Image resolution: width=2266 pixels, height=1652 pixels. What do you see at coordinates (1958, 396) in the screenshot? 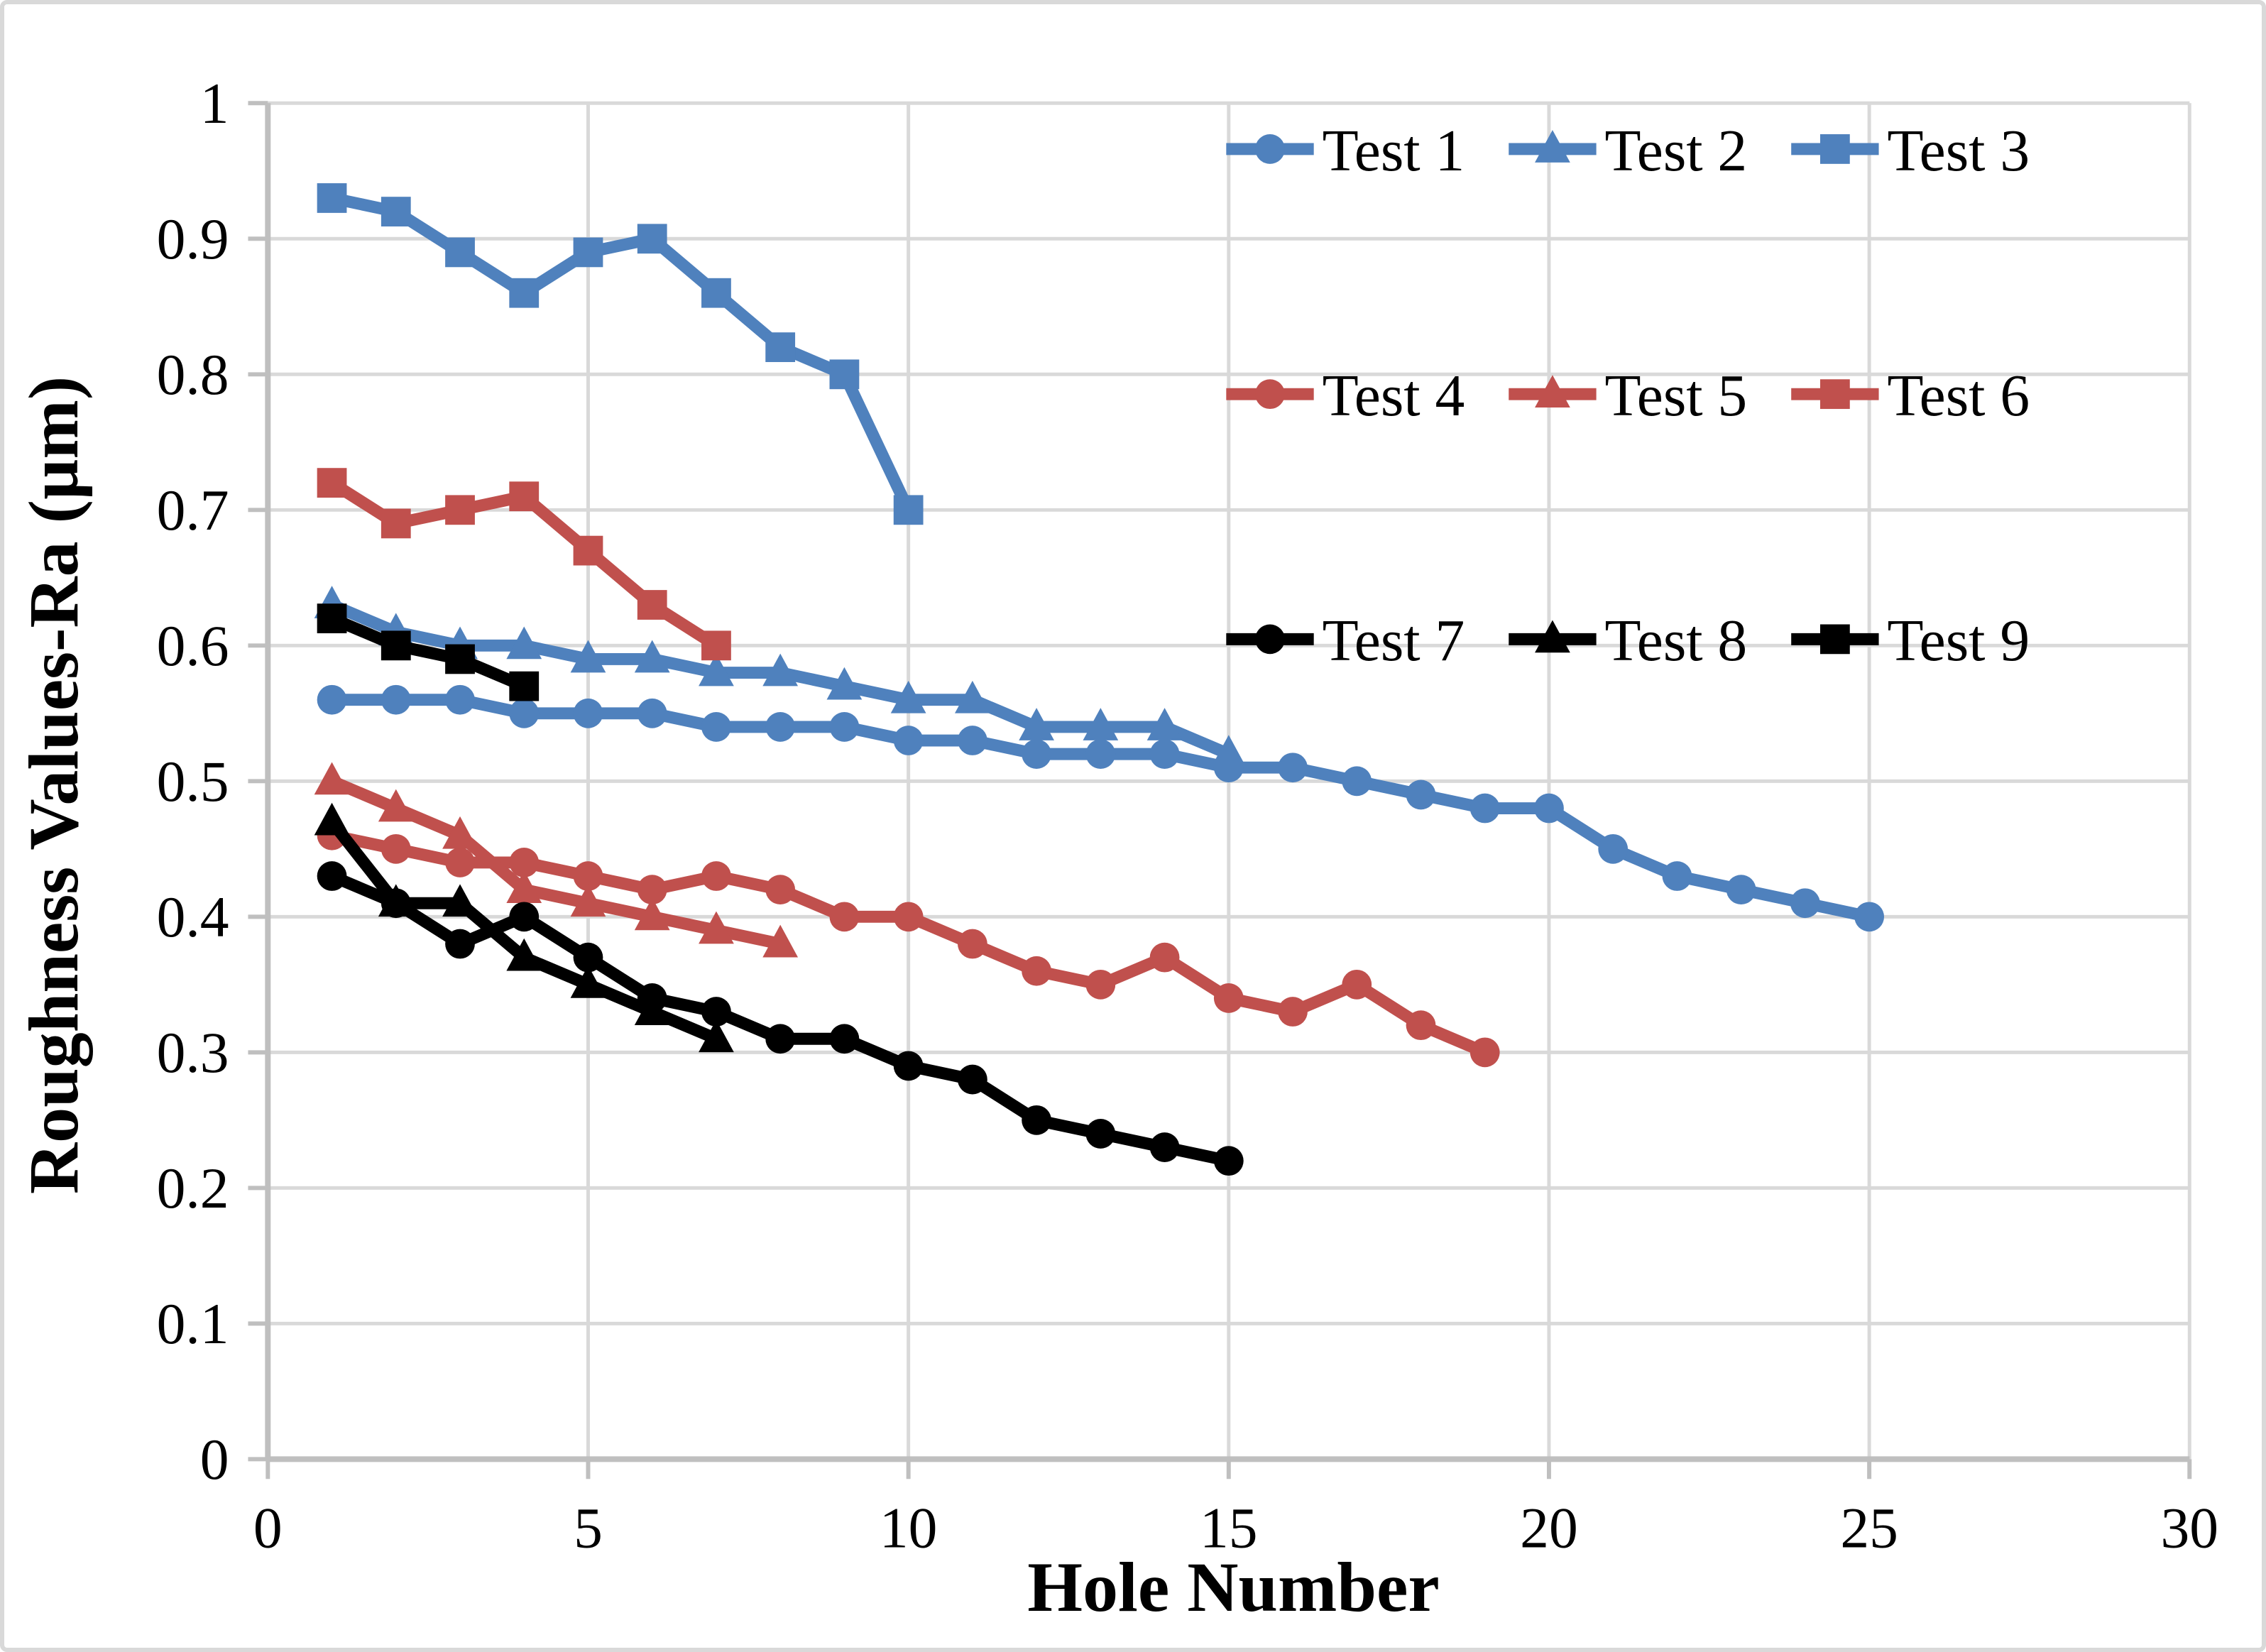
I see `legend-label-test-6: Test 6` at bounding box center [1958, 396].